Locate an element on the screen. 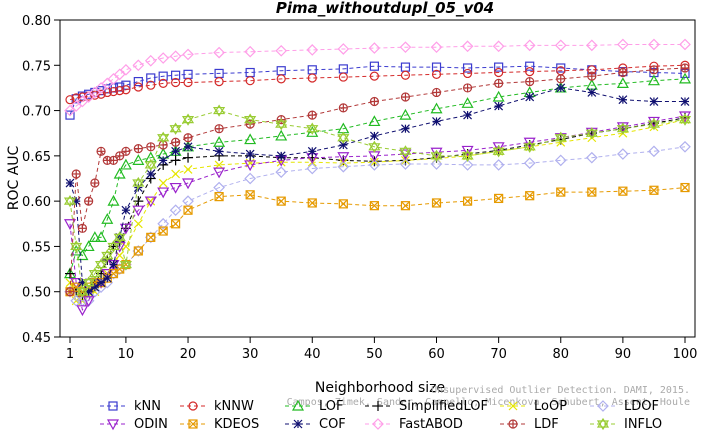 The height and width of the screenshot is (434, 702). legend-item-kdeos: KDEOS is located at coordinates (219, 424).